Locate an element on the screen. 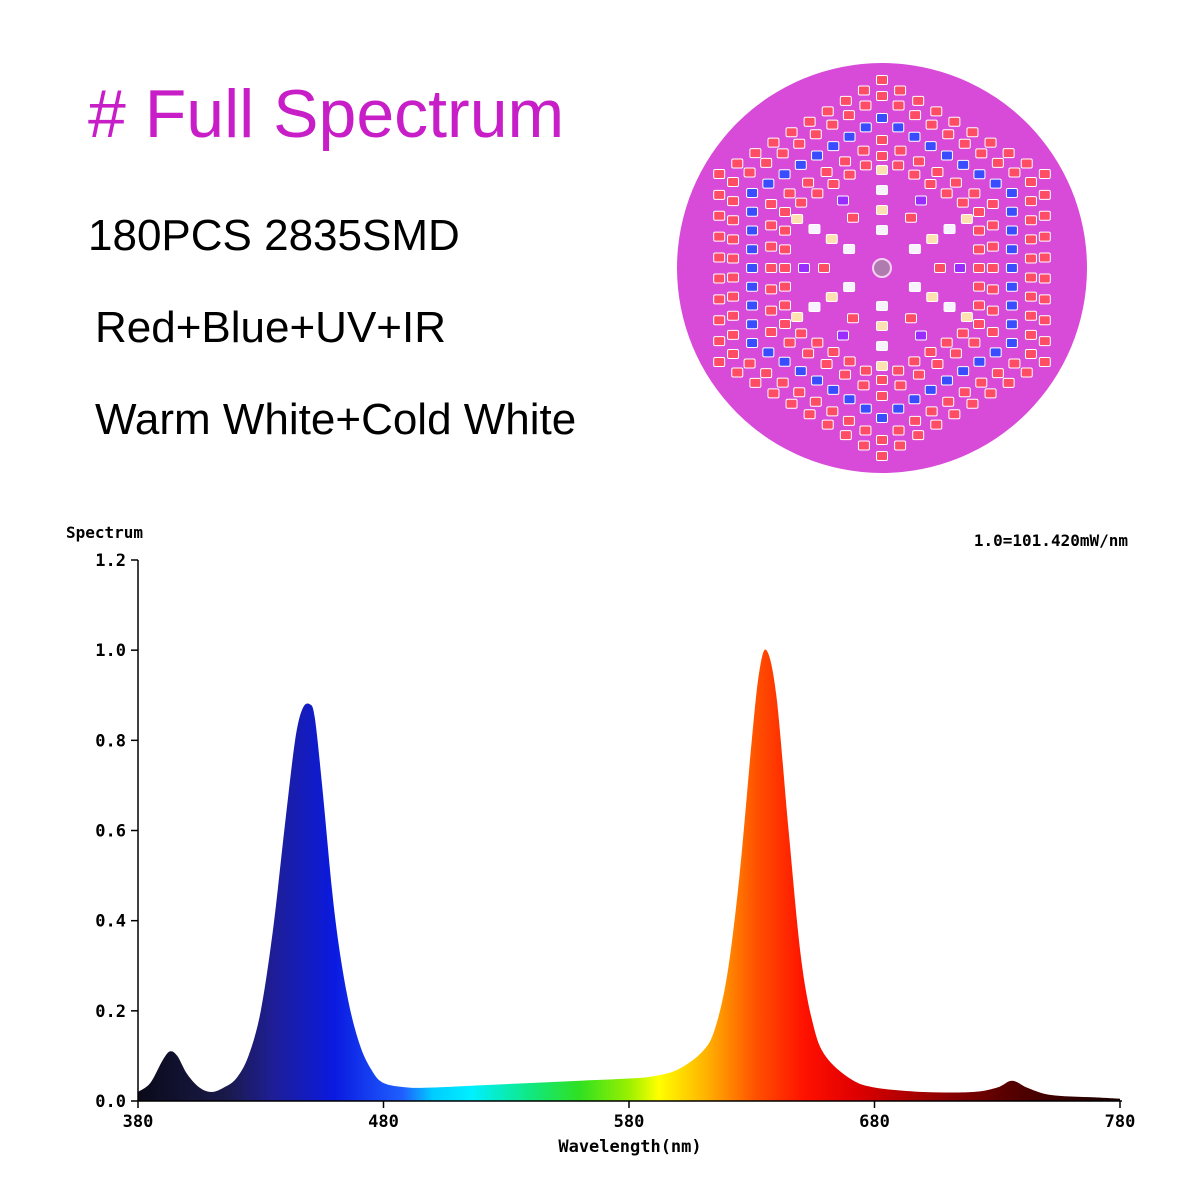 Image resolution: width=1200 pixels, height=1200 pixels. uv-led is located at coordinates (921, 335).